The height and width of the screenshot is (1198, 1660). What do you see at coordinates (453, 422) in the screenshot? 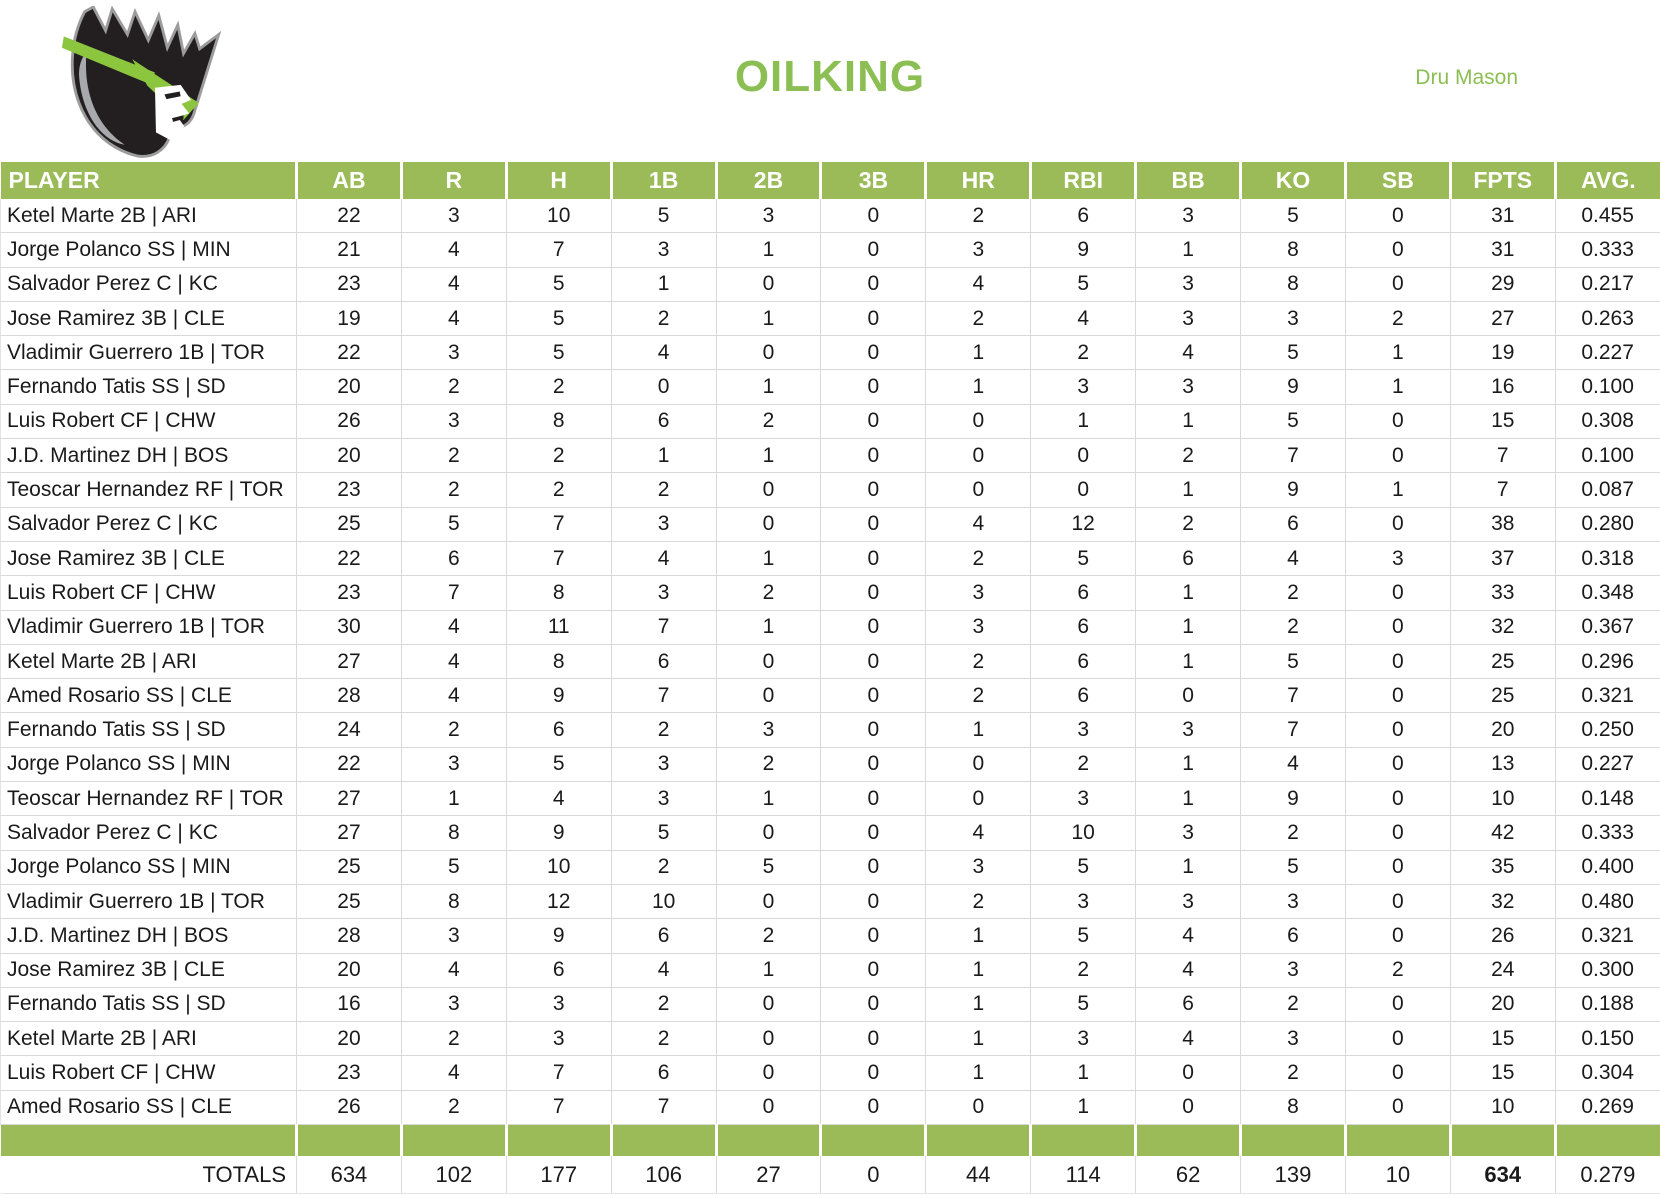
I see `stat-cell-r: 3` at bounding box center [453, 422].